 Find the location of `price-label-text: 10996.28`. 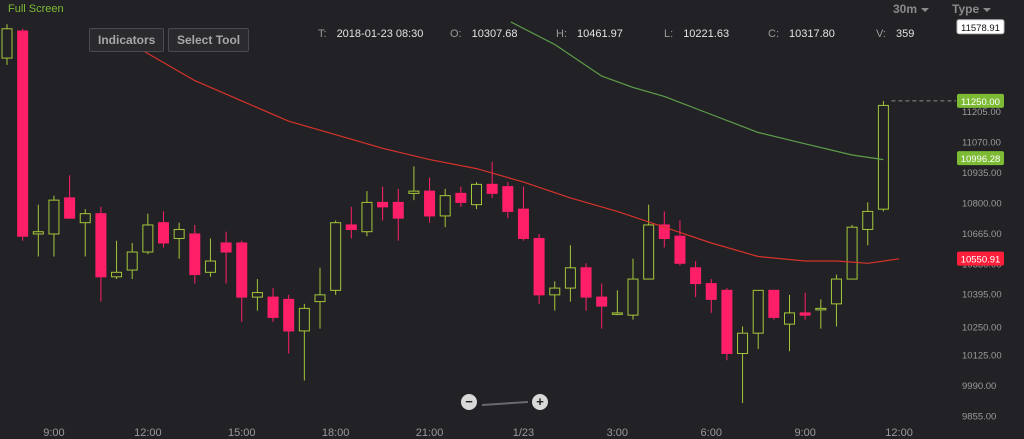

price-label-text: 10996.28 is located at coordinates (981, 159).